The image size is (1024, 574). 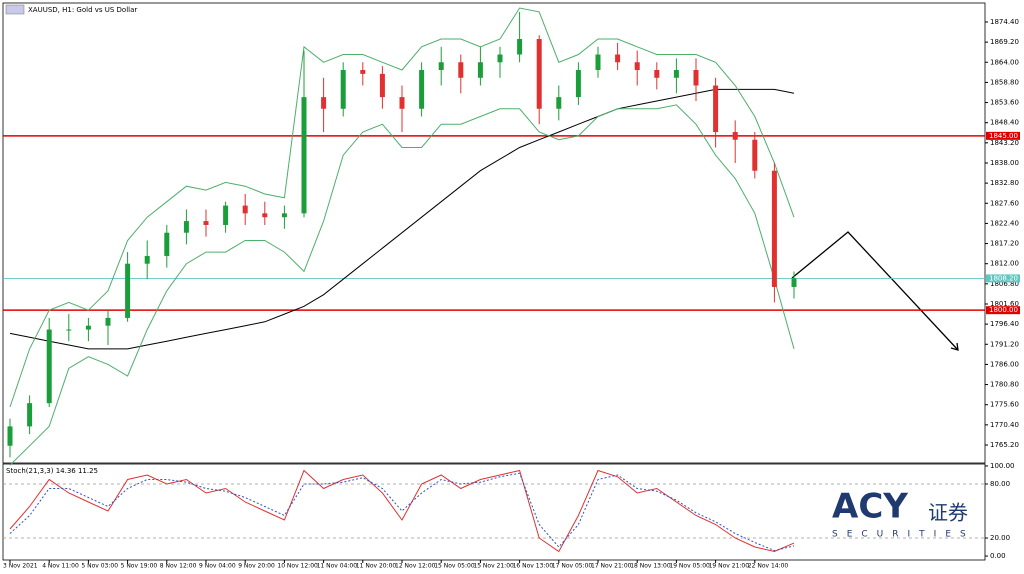 I want to click on y-tick-label: 1858.80, so click(x=1004, y=82).